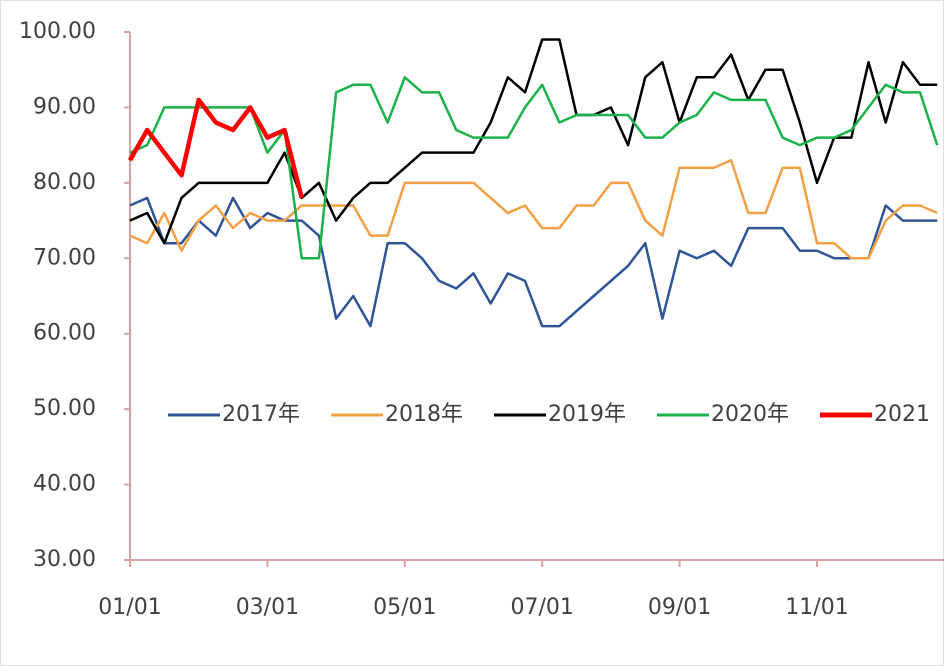 The width and height of the screenshot is (944, 666). I want to click on x-tick-label: 01/01, so click(129, 607).